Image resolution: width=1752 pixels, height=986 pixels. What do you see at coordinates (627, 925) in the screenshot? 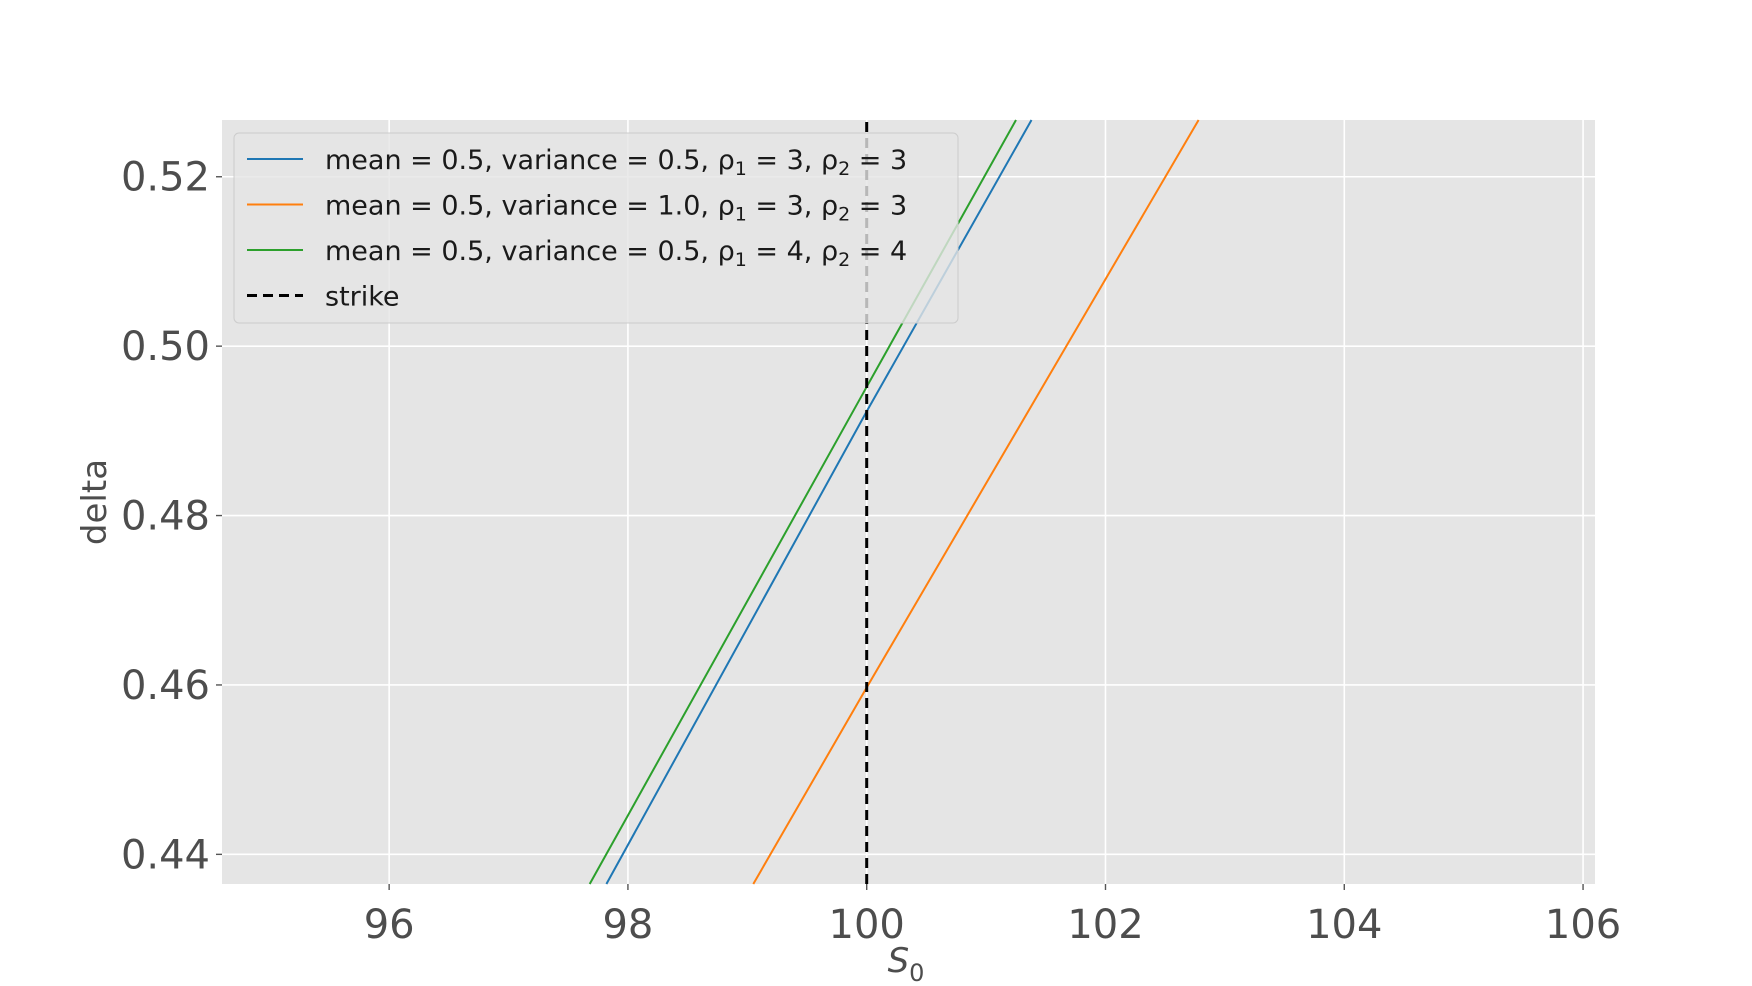
I see `x-tick-label: 98` at bounding box center [627, 925].